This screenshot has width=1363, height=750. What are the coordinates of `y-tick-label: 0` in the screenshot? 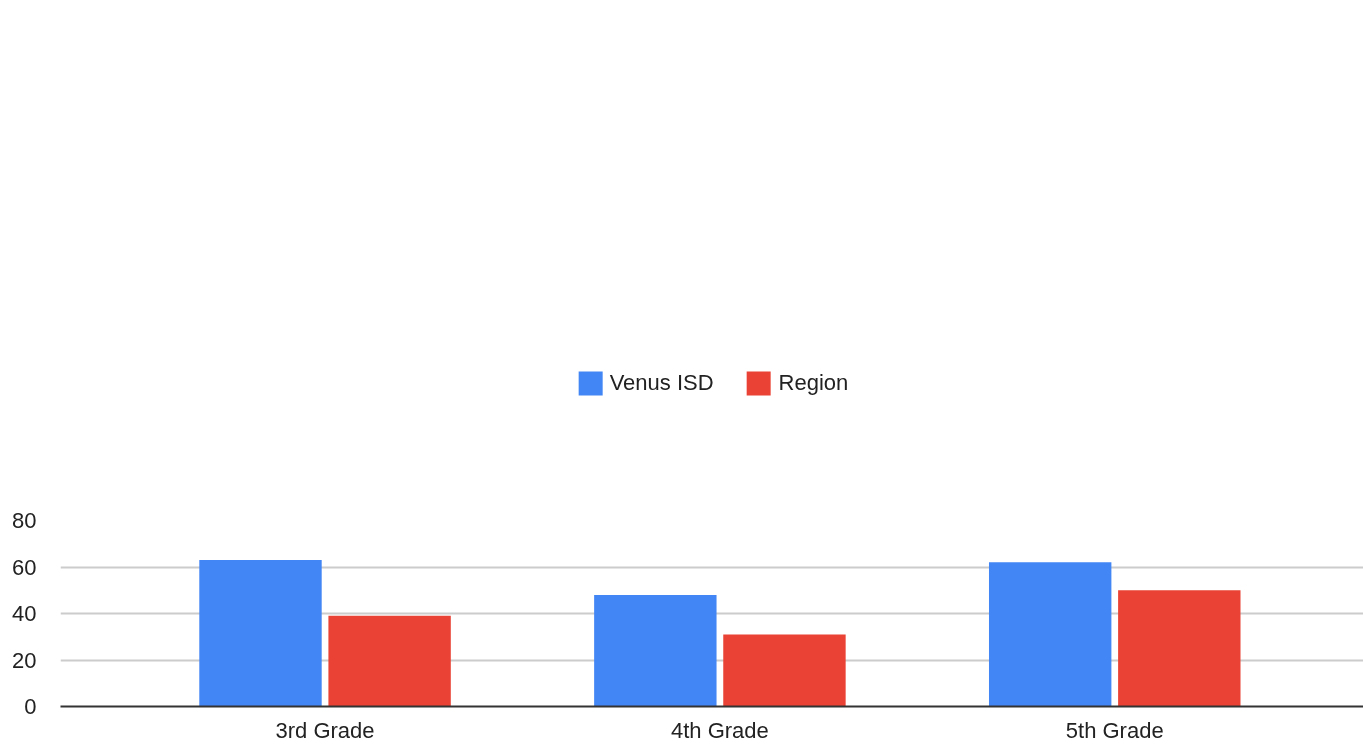 It's located at (30, 706).